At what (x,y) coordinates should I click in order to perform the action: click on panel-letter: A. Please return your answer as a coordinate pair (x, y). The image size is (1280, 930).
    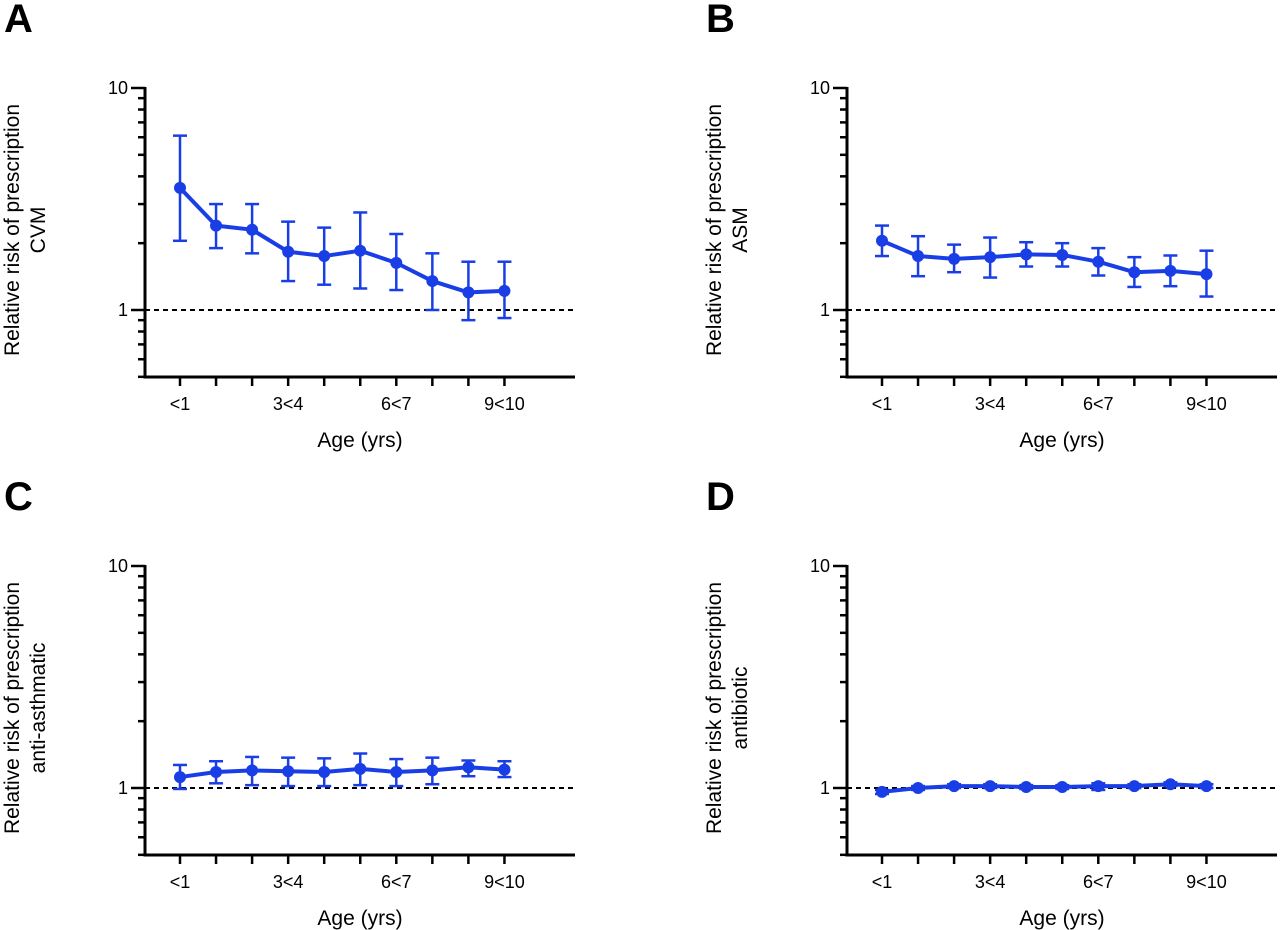
    Looking at the image, I should click on (18, 20).